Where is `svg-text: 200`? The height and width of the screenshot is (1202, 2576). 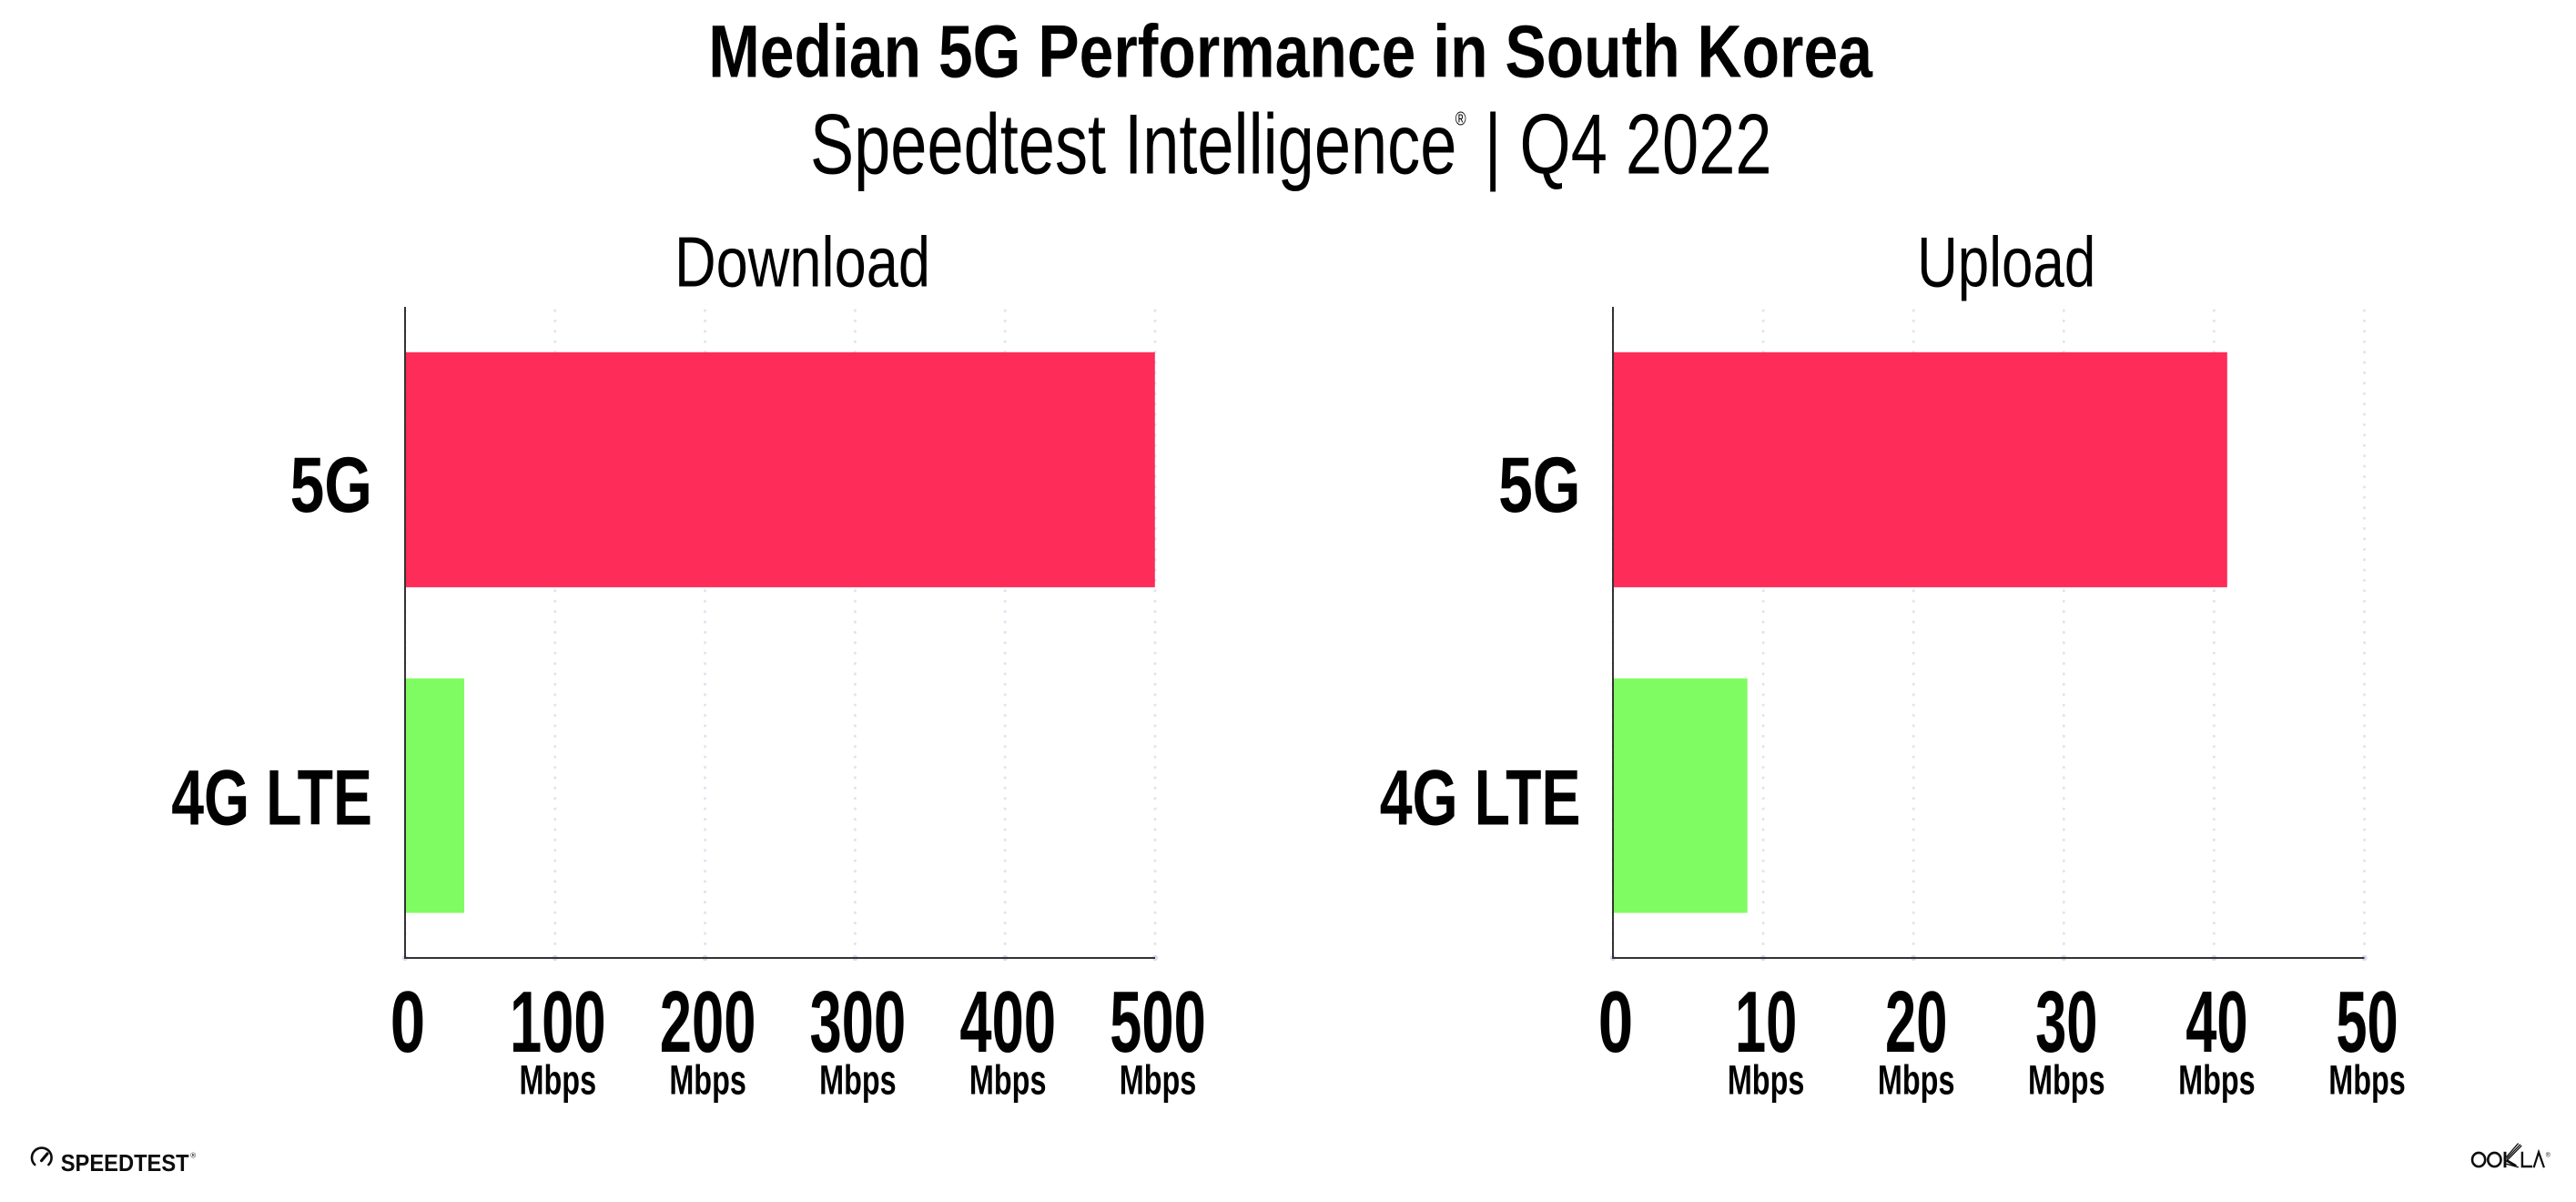 svg-text: 200 is located at coordinates (708, 1022).